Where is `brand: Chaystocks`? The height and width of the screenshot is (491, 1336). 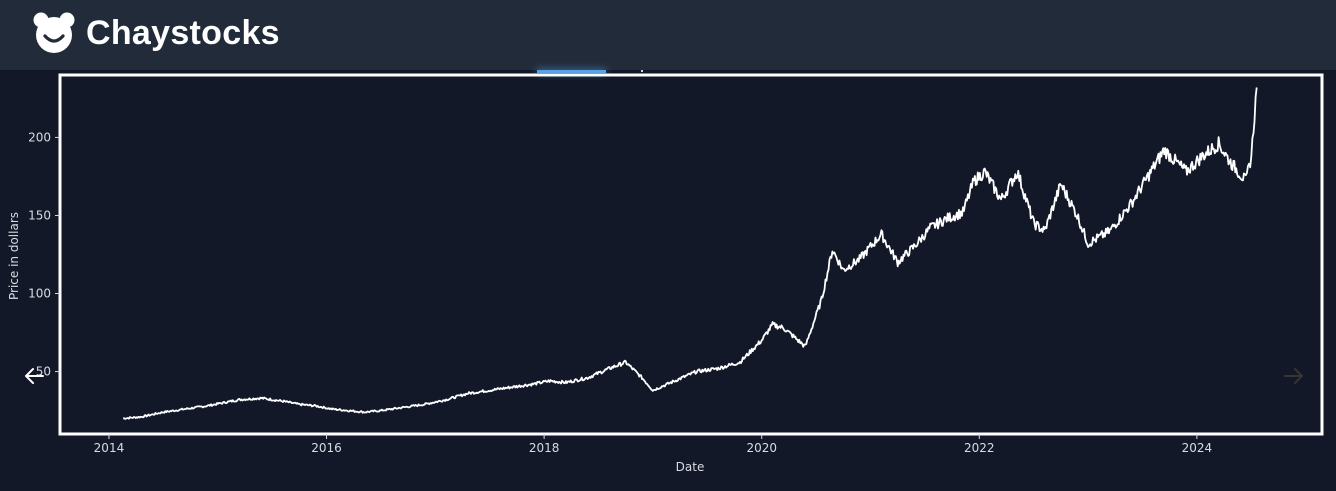 brand: Chaystocks is located at coordinates (156, 33).